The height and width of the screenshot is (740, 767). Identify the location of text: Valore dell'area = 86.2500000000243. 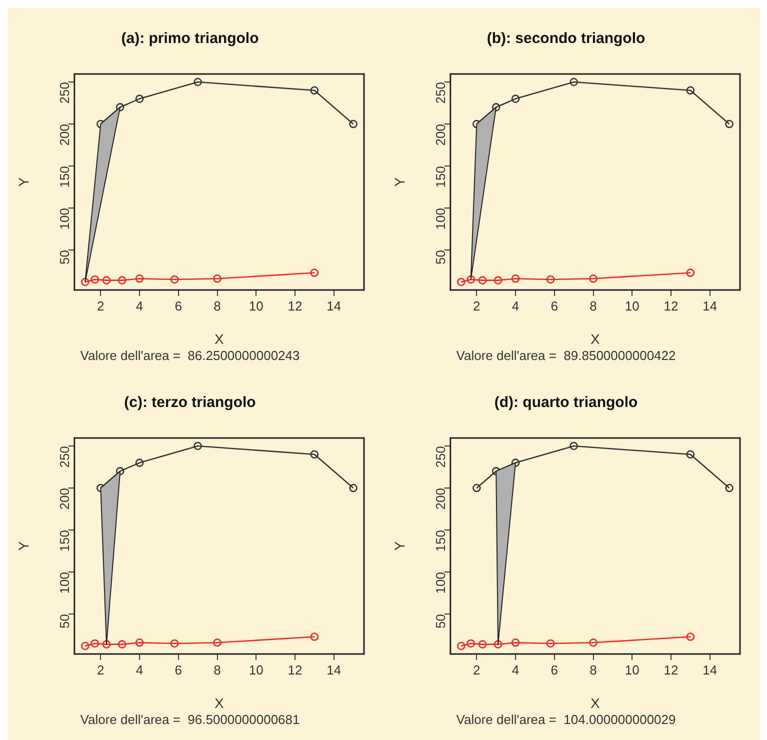
(190, 355).